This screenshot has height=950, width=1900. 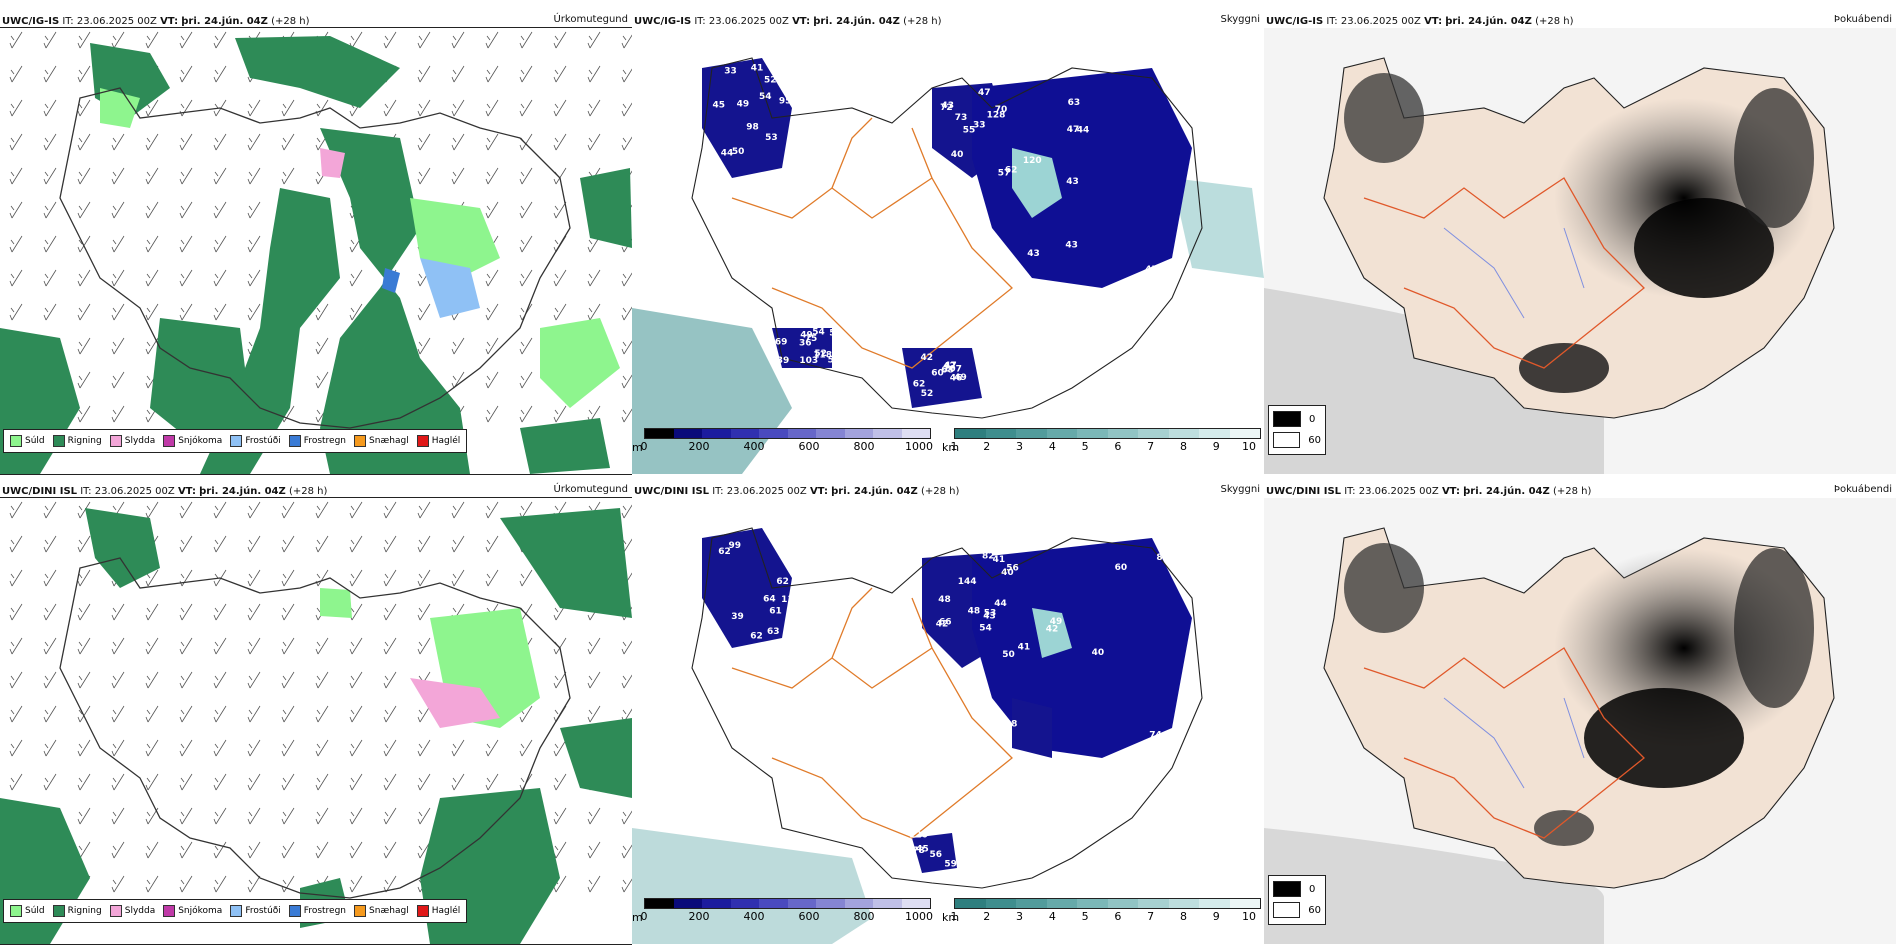 I want to click on ceiling-value-label: 43, so click(x=808, y=828).